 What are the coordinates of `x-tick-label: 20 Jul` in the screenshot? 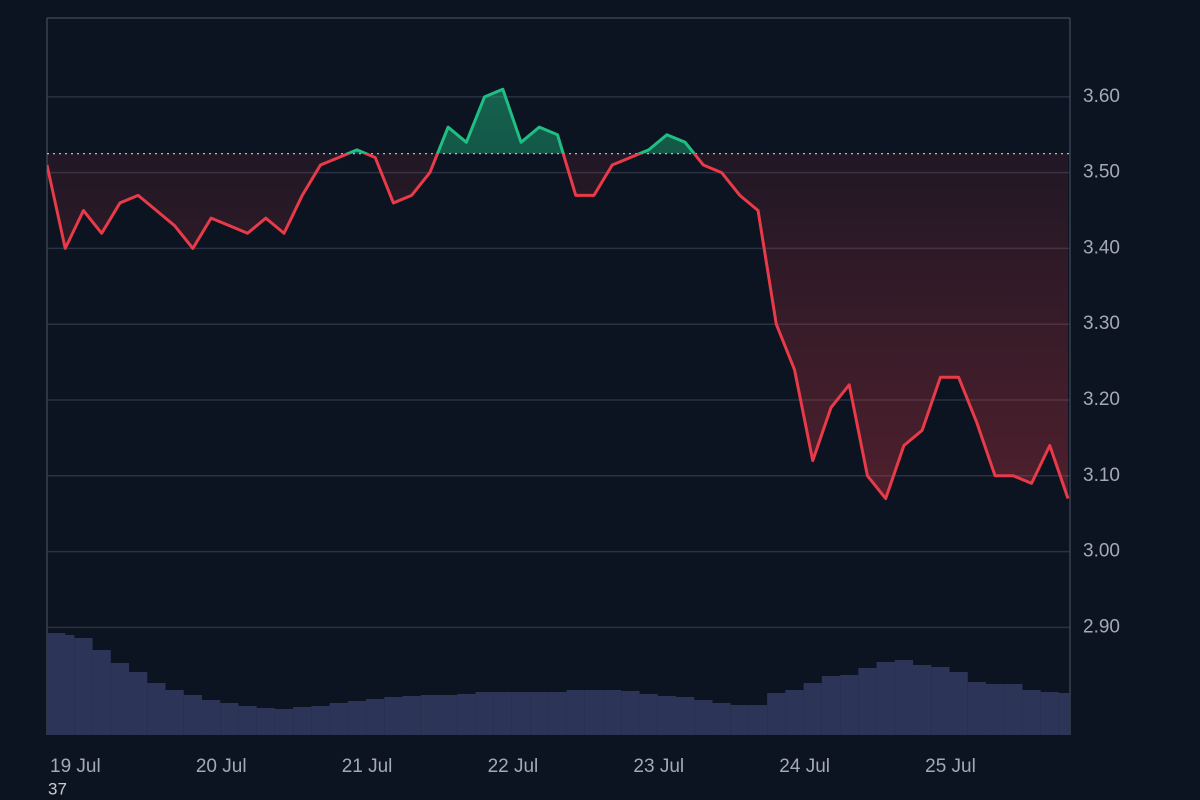 It's located at (221, 766).